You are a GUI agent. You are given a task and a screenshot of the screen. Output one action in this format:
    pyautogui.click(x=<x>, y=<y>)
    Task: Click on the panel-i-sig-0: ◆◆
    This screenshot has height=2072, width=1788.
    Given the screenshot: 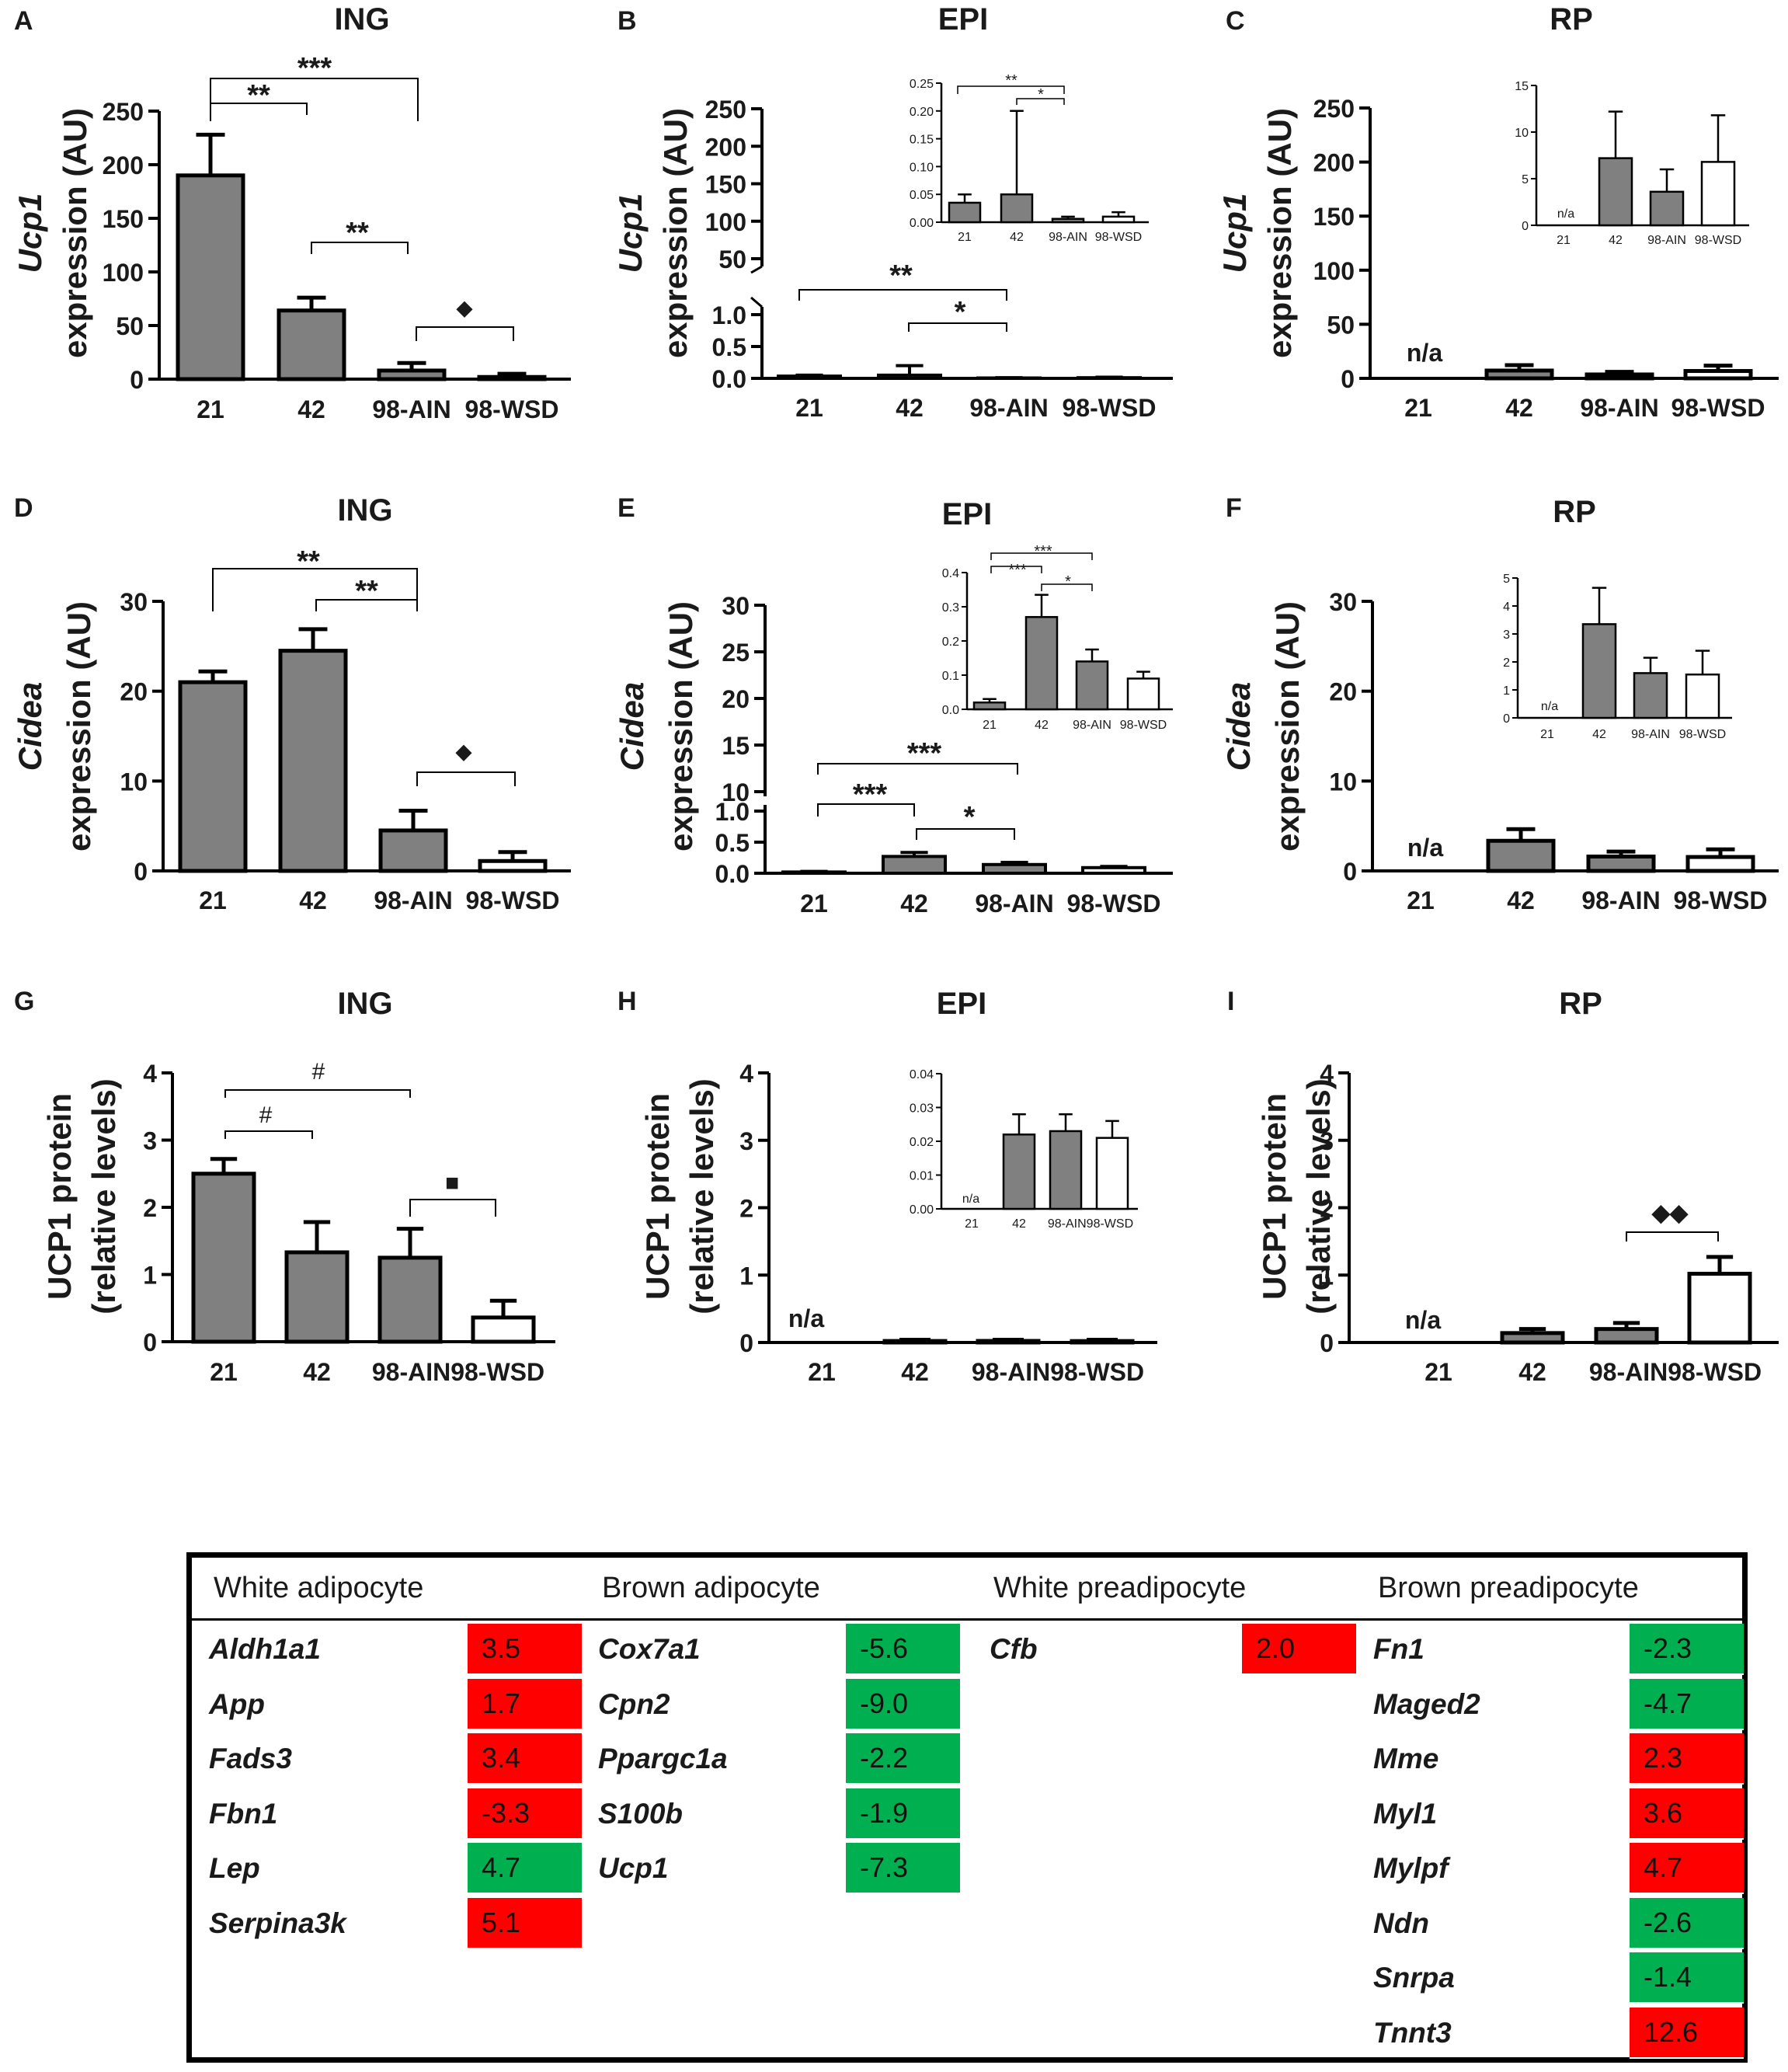 What is the action you would take?
    pyautogui.click(x=1670, y=1213)
    